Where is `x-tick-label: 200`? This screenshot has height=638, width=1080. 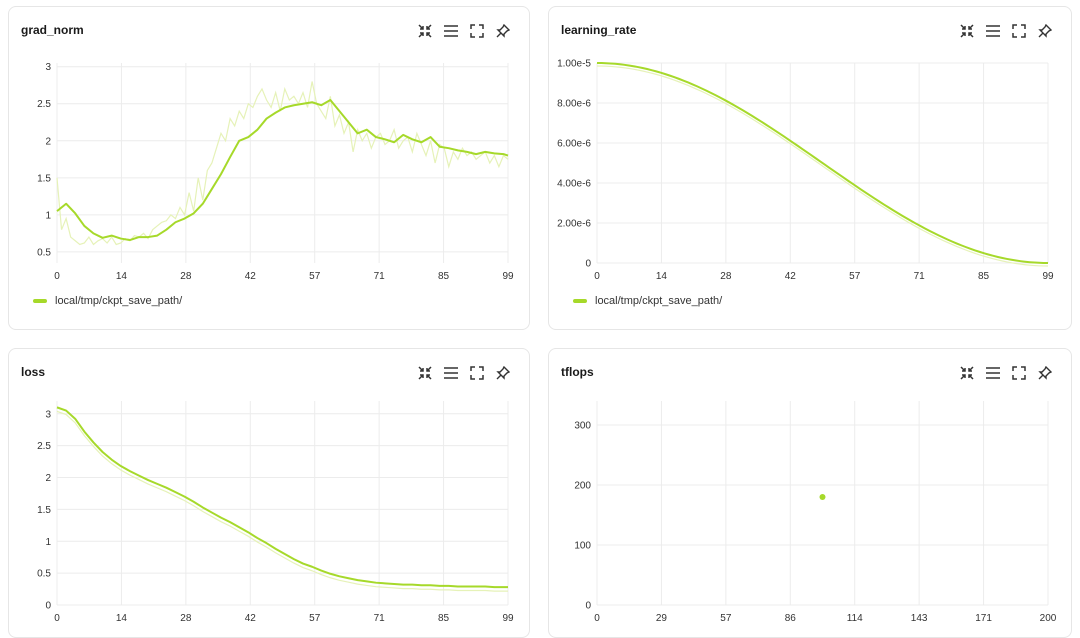
x-tick-label: 200 is located at coordinates (1048, 618).